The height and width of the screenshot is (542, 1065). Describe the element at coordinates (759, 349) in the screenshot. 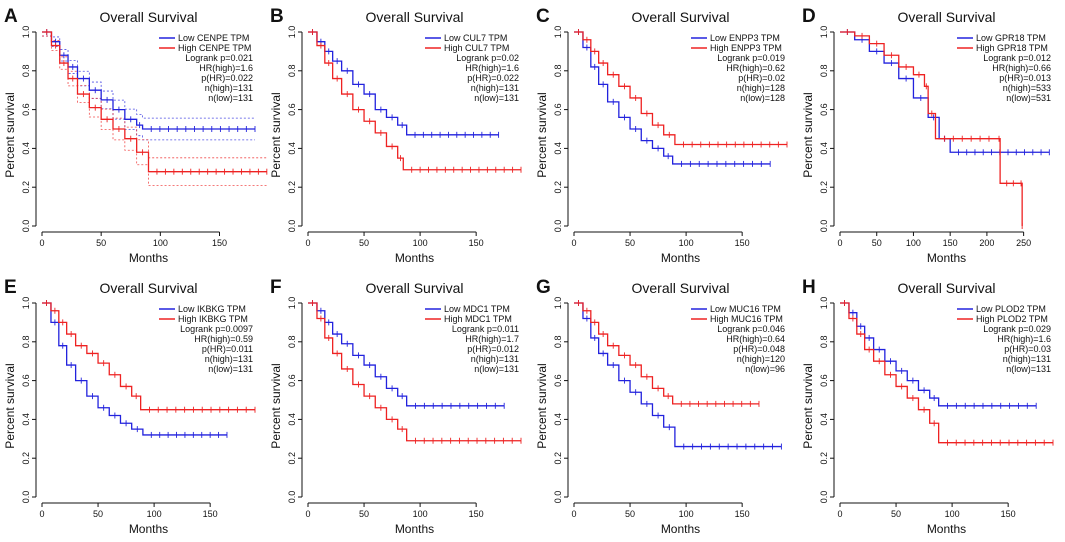

I see `stat-text: p(HR)=0.048` at that location.